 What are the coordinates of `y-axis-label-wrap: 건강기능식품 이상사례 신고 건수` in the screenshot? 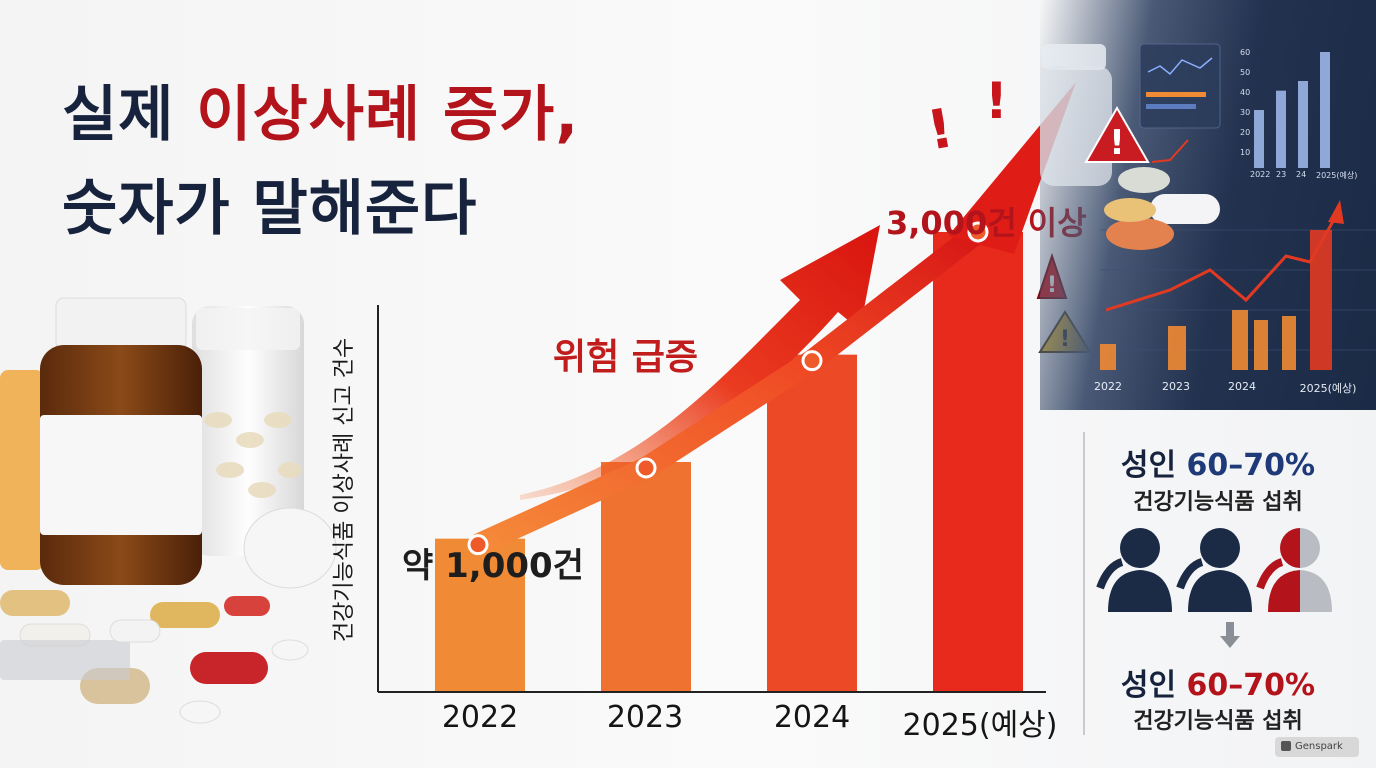 It's located at (342, 490).